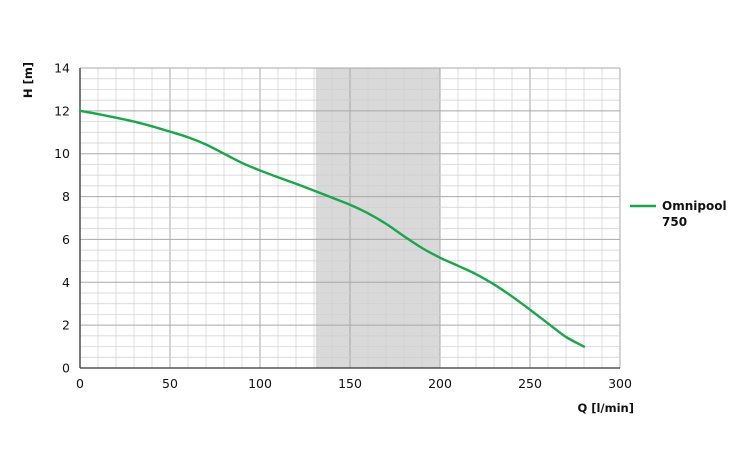 This screenshot has width=750, height=472. I want to click on y-tick-label: 14, so click(62, 68).